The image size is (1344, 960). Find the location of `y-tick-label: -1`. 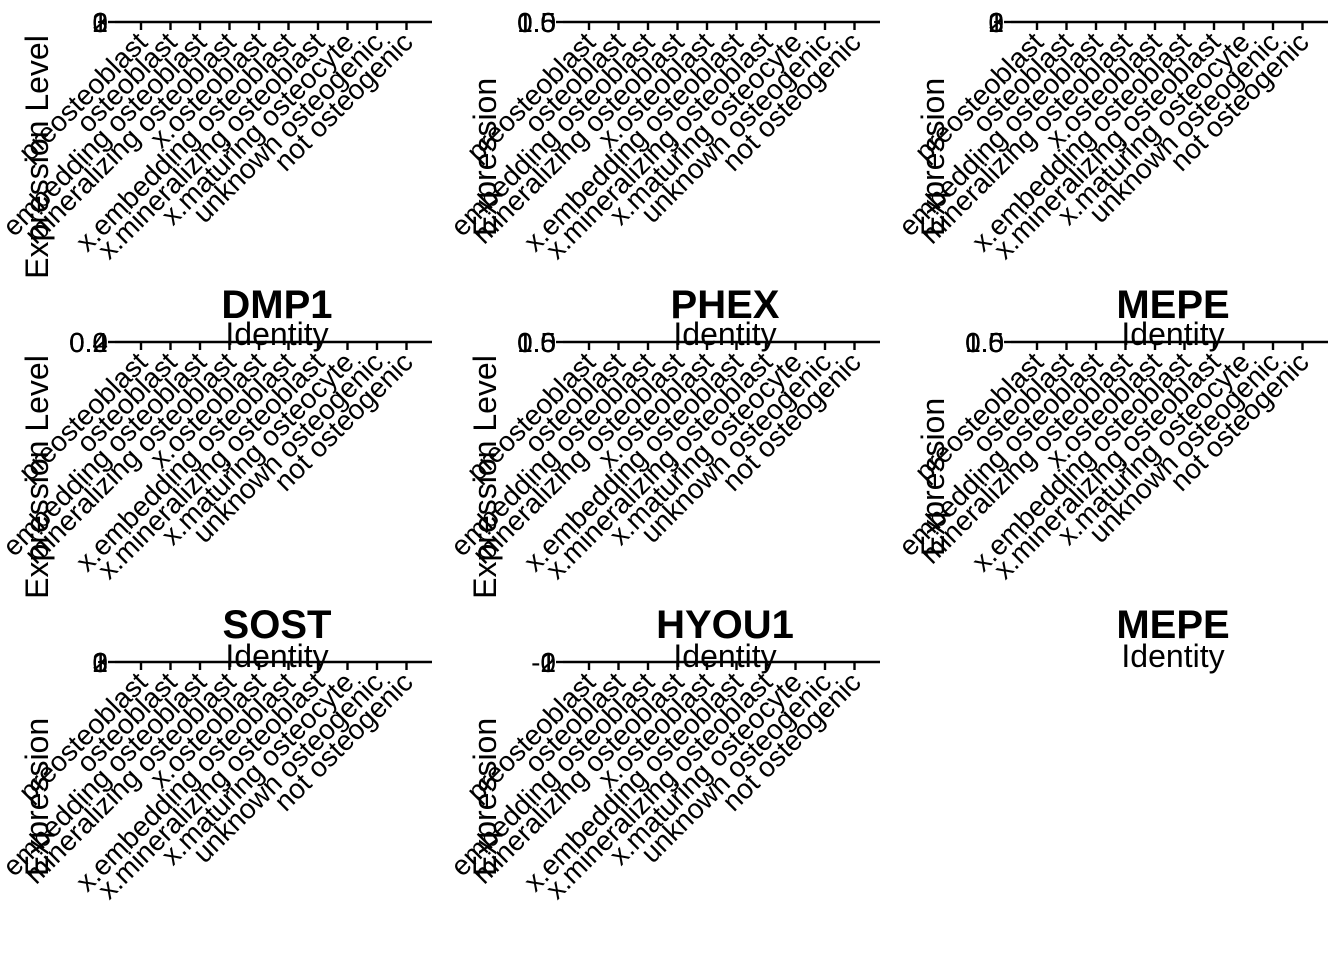

y-tick-label: -1 is located at coordinates (543, 662).